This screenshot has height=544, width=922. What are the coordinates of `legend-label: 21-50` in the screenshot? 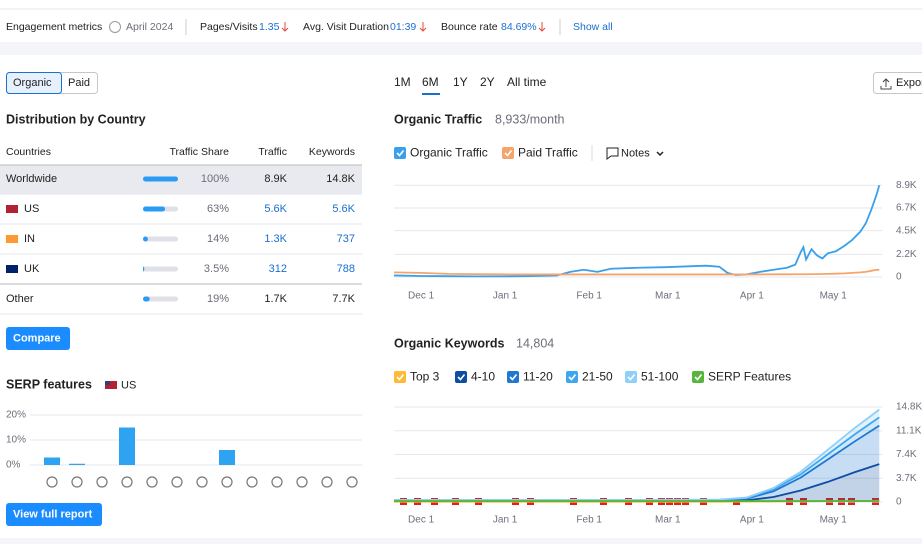 It's located at (597, 377).